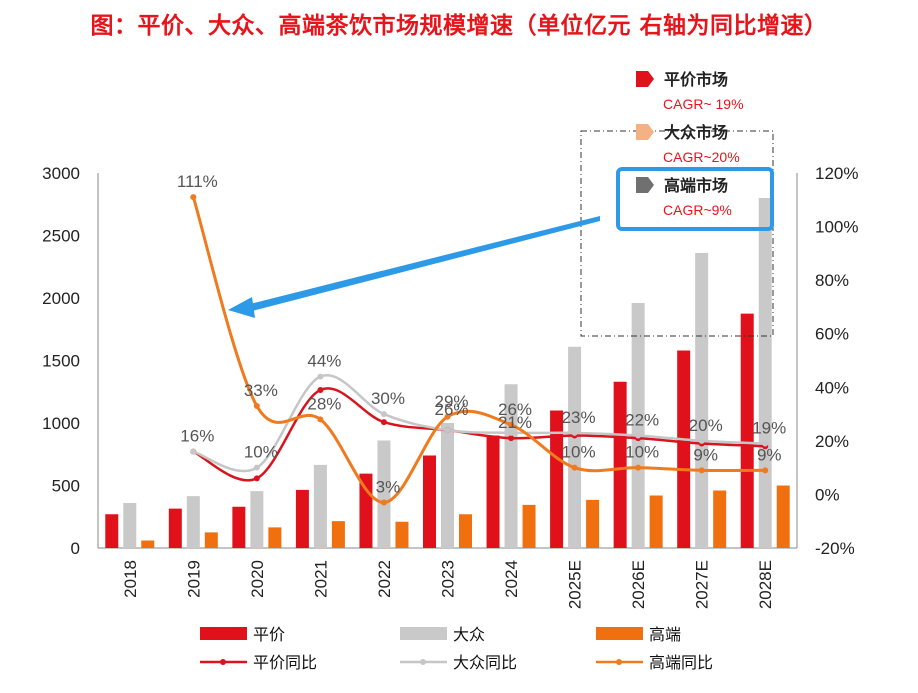  I want to click on annotation-cagr: CAGR~ 19%, so click(703, 104).